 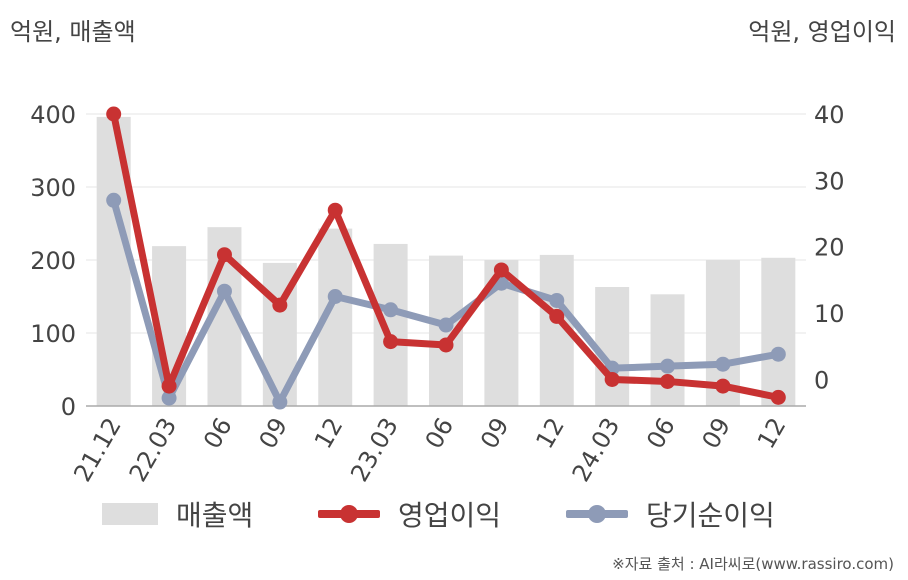 What do you see at coordinates (710, 515) in the screenshot?
I see `legend-label-net-income: 당기순이익` at bounding box center [710, 515].